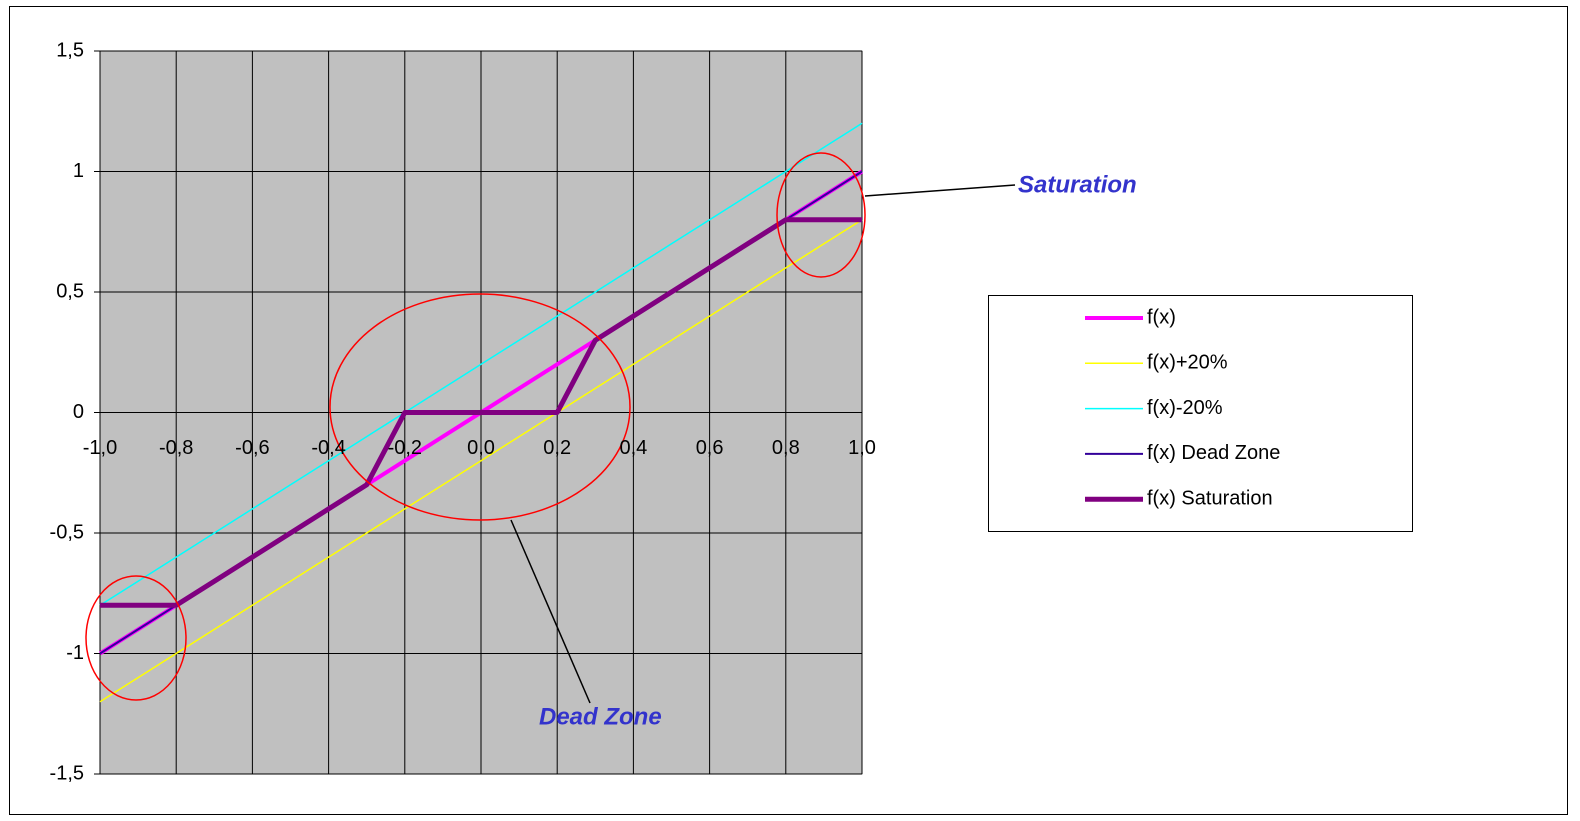 This screenshot has width=1580, height=821. Describe the element at coordinates (78, 412) in the screenshot. I see `y-tick-label: 0` at that location.